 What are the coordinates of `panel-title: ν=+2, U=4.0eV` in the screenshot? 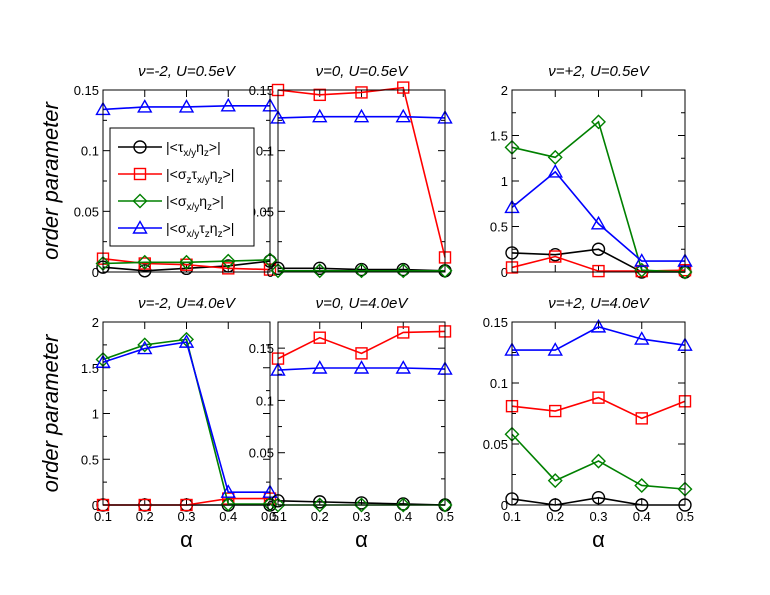 It's located at (599, 303).